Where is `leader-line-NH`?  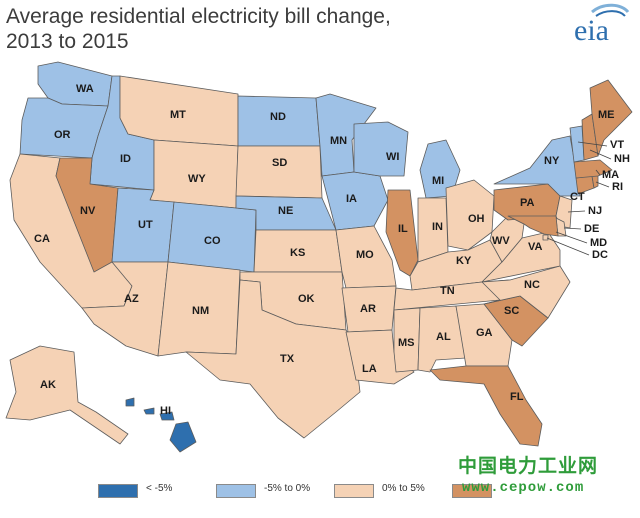
leader-line-NH is located at coordinates (600, 154).